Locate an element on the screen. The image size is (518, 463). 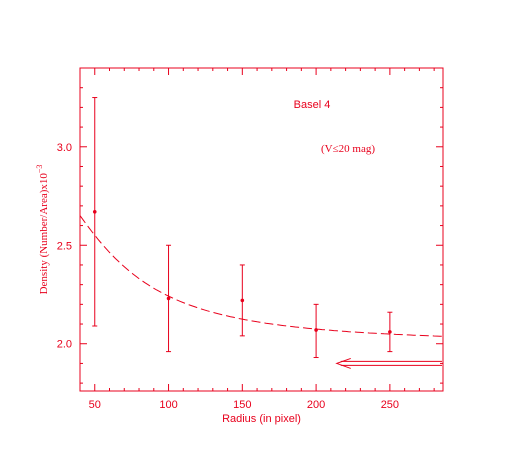
x-tick-label: 200 is located at coordinates (316, 405).